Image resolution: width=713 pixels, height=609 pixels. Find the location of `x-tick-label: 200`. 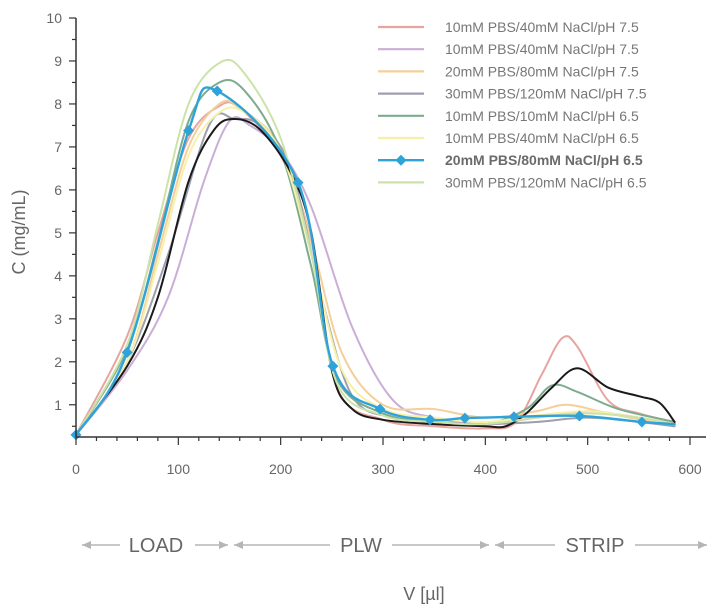

x-tick-label: 200 is located at coordinates (281, 469).